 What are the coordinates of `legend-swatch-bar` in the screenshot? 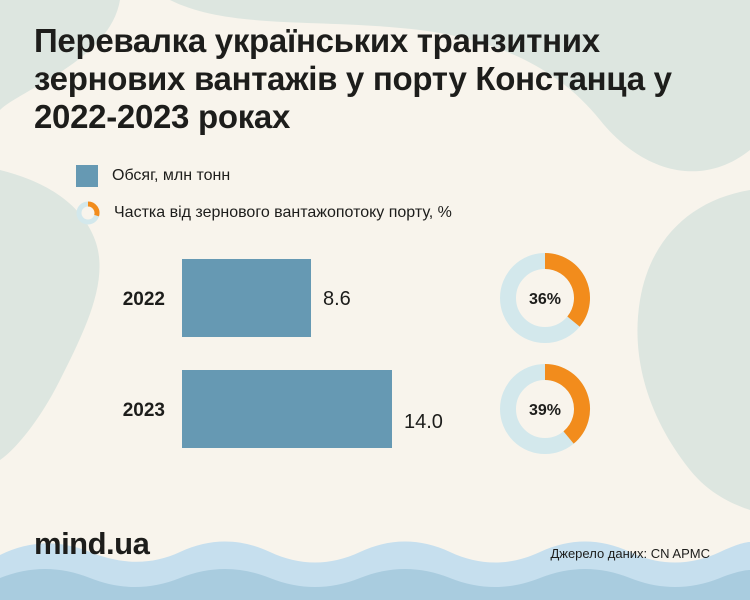 It's located at (87, 176).